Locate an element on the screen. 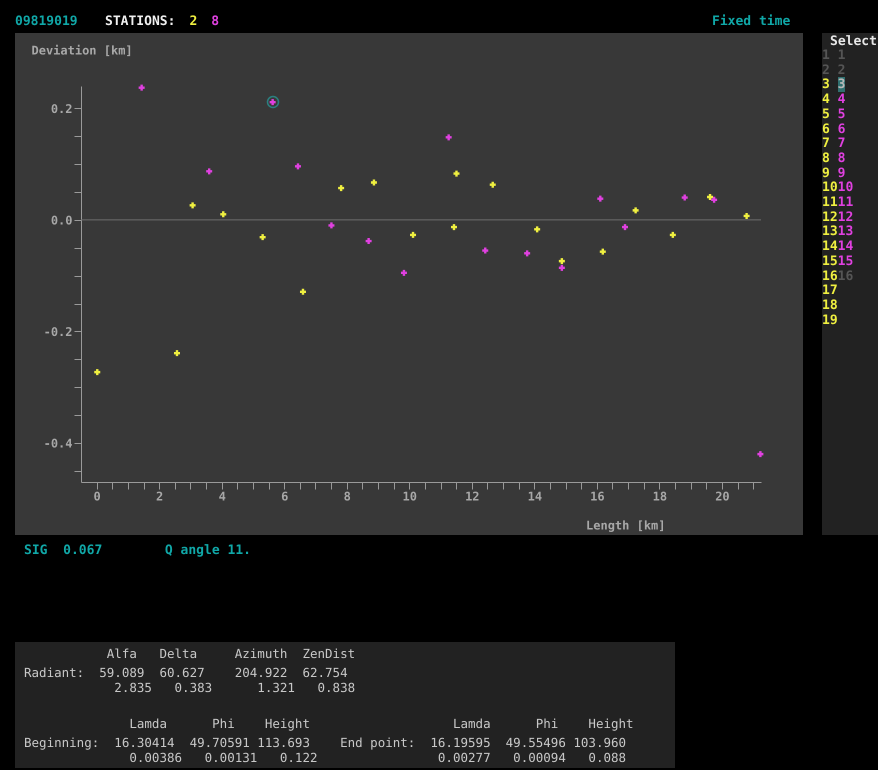 The height and width of the screenshot is (770, 878). text: 17 is located at coordinates (830, 290).